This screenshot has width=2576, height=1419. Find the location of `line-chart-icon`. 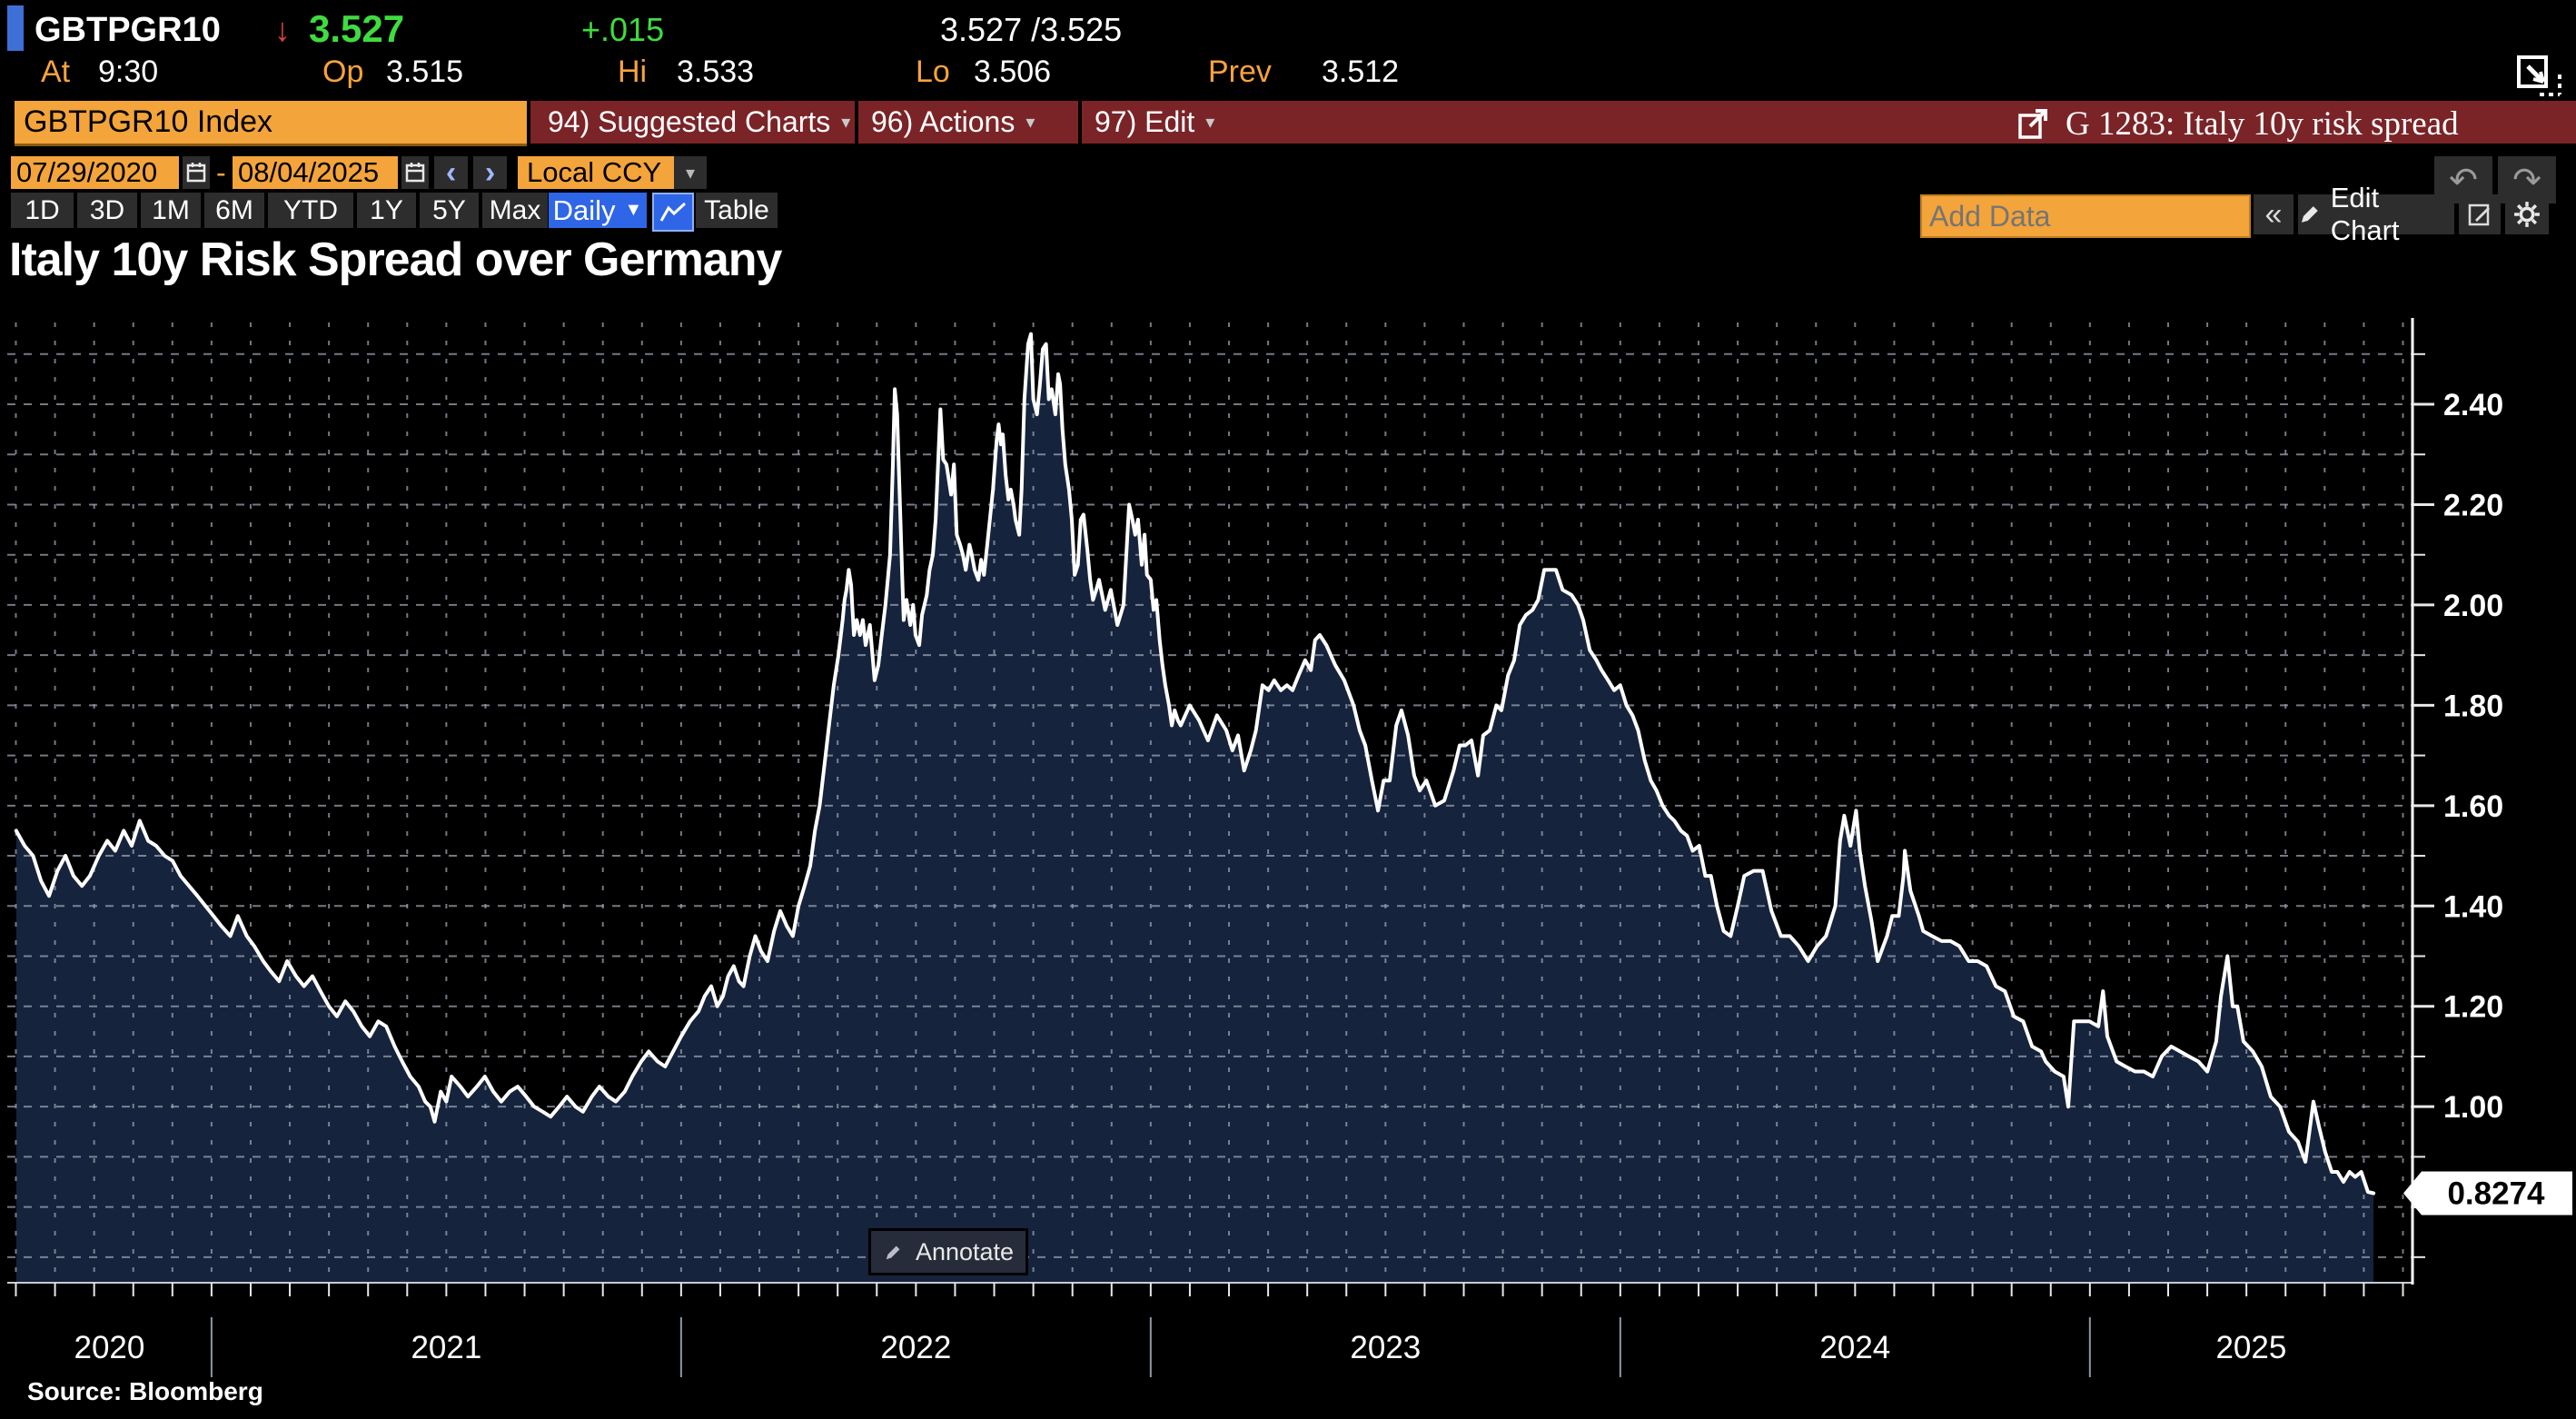

line-chart-icon is located at coordinates (673, 212).